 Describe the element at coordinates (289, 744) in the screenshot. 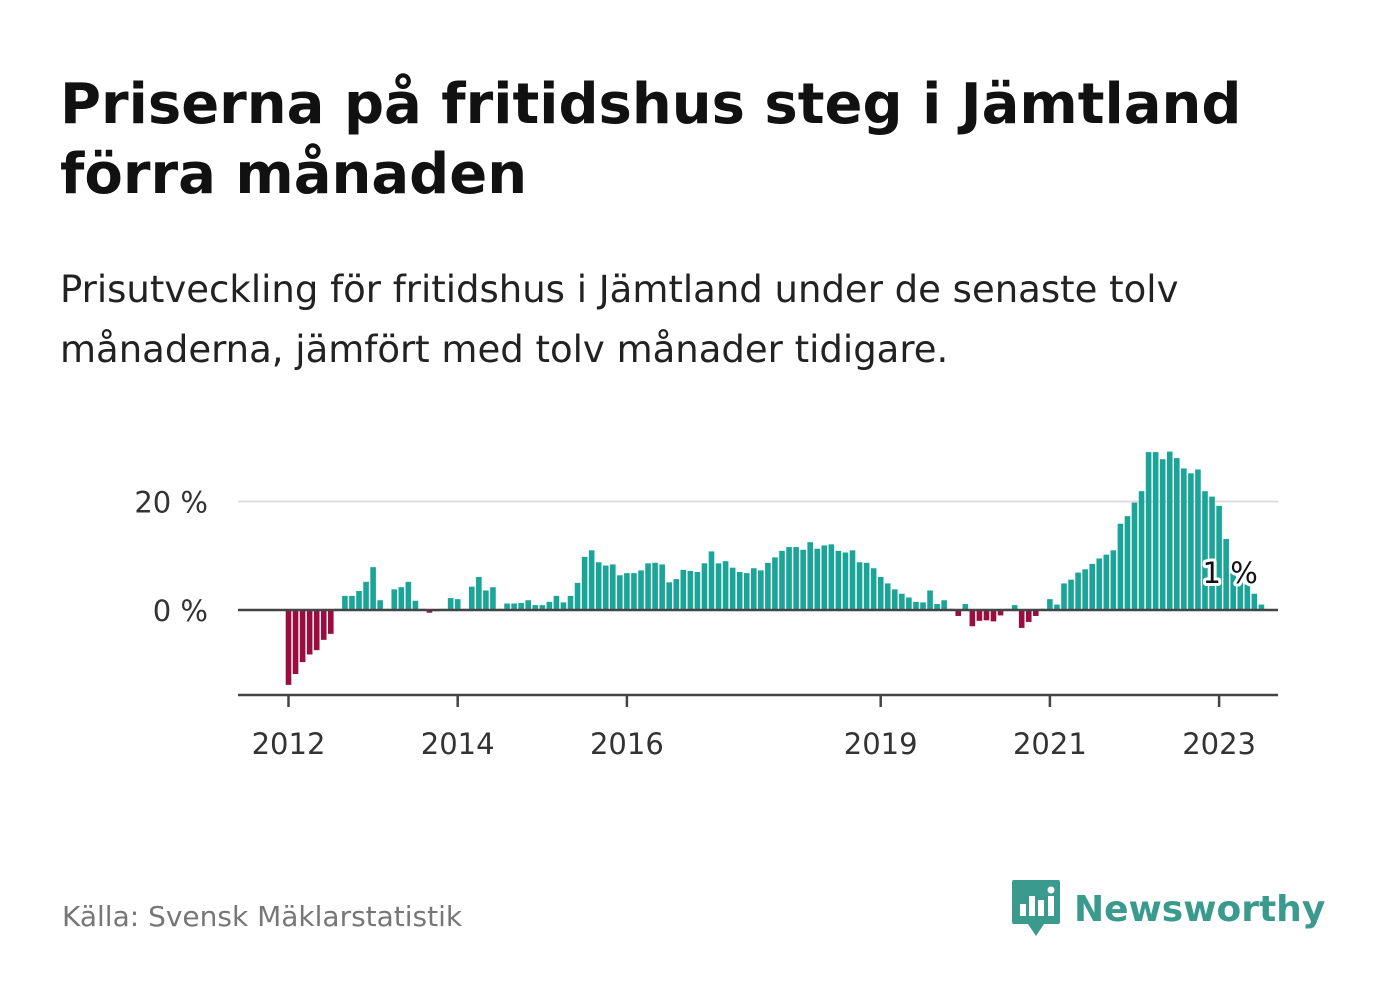

I see `x-tick-label: 2012` at that location.